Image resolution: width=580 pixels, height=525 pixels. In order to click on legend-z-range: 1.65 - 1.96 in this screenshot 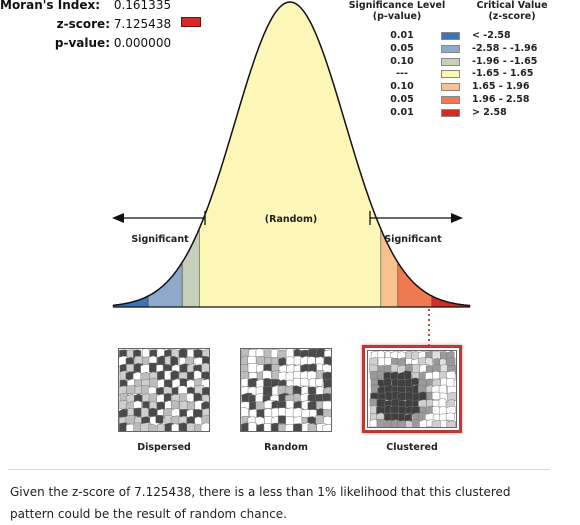, I will do `click(501, 87)`.